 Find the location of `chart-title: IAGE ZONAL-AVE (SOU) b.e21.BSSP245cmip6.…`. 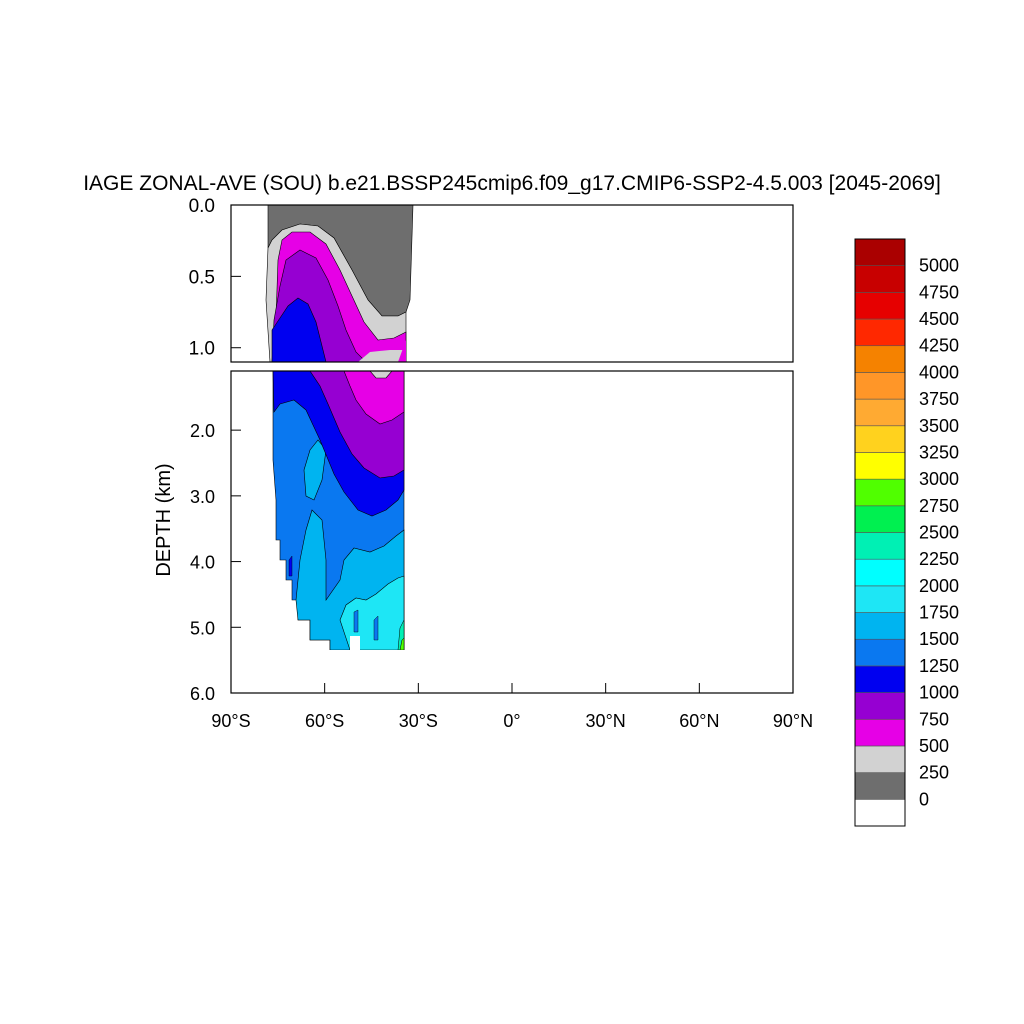

chart-title: IAGE ZONAL-AVE (SOU) b.e21.BSSP245cmip6.… is located at coordinates (512, 183).